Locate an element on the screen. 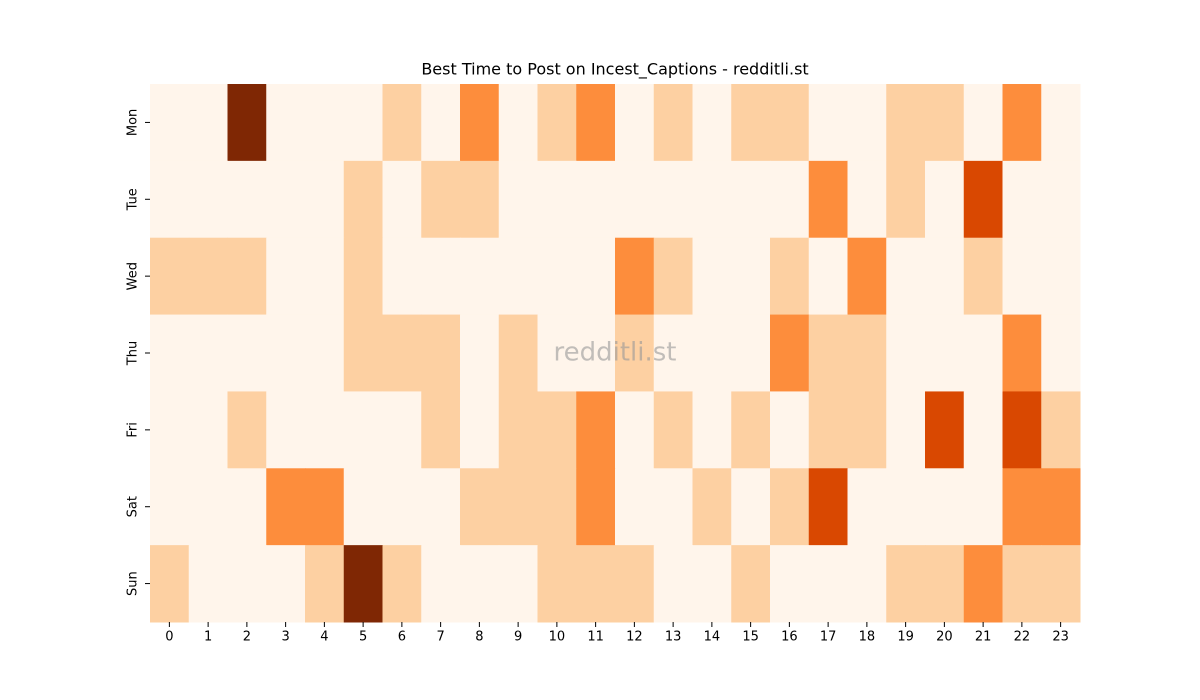 The image size is (1200, 700). x-tick-label: 5 is located at coordinates (363, 637).